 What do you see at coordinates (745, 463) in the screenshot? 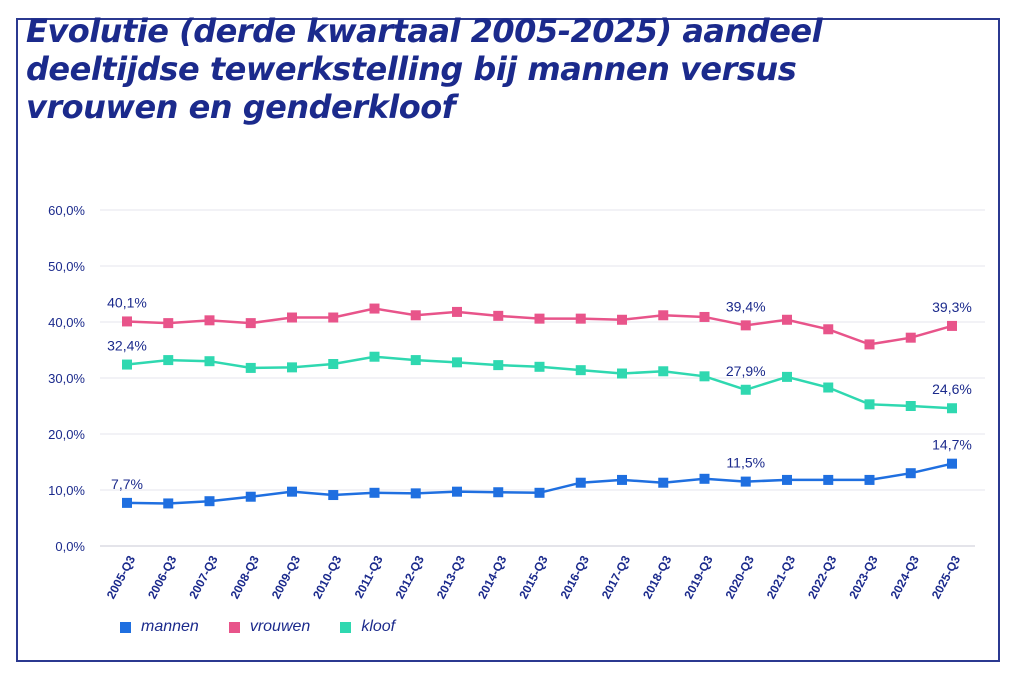
I see `data-label: 11,5%` at bounding box center [745, 463].